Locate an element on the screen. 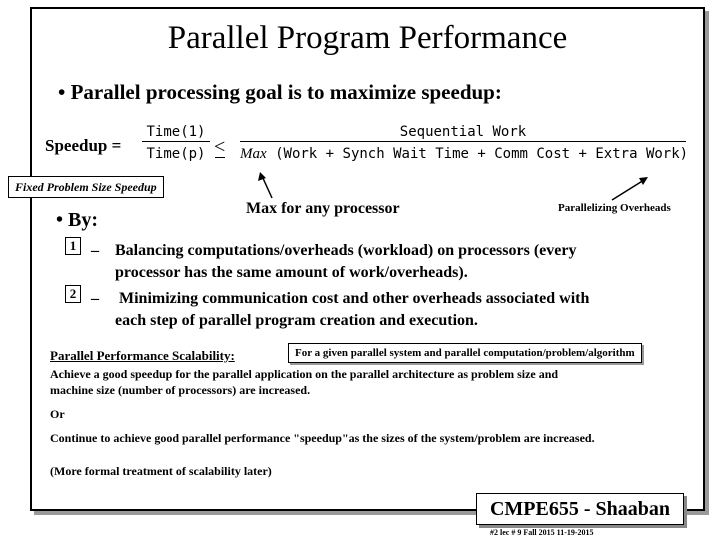  max-arrowhead is located at coordinates (262, 176).